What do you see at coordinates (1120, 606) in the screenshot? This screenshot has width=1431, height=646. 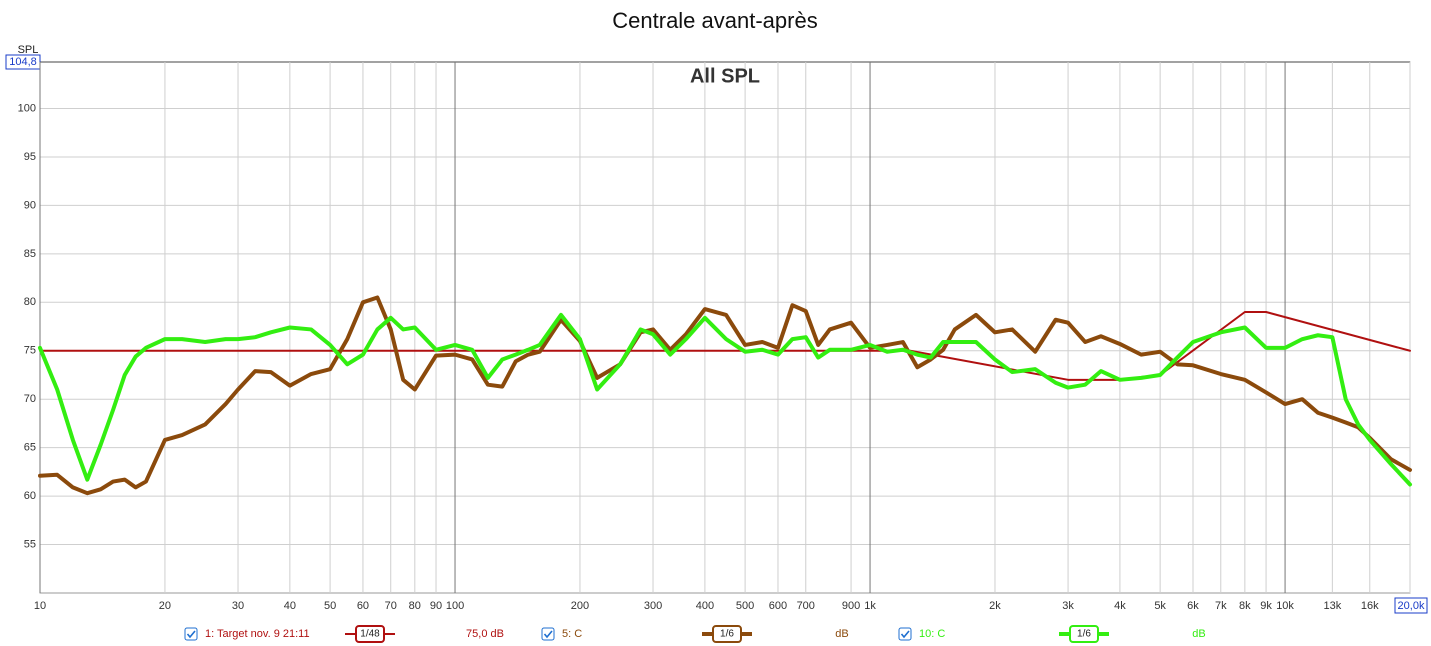 I see `x-tick-label: 4k` at bounding box center [1120, 606].